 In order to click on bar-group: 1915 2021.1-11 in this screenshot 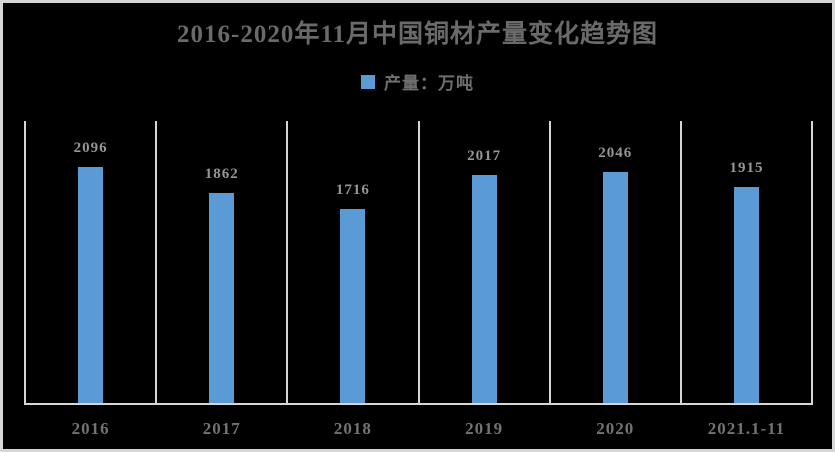, I will do `click(745, 279)`.